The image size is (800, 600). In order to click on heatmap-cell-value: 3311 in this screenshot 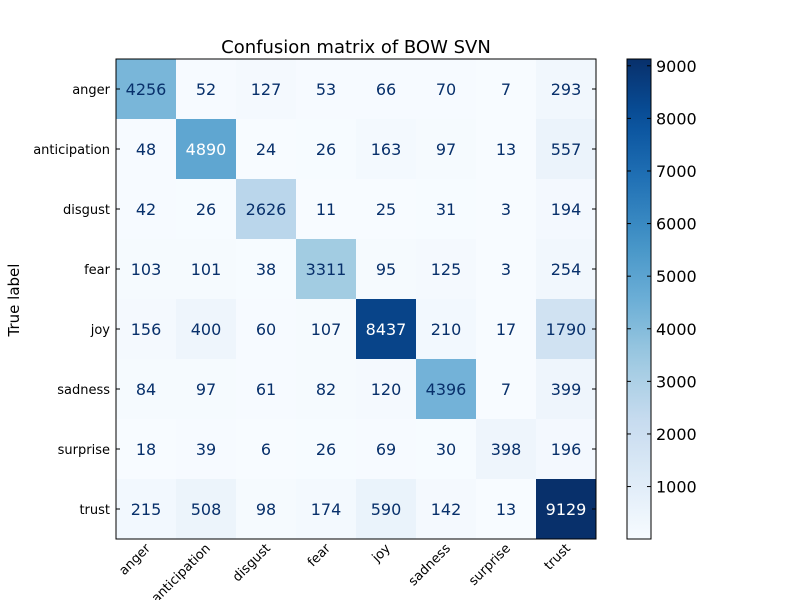, I will do `click(326, 269)`.